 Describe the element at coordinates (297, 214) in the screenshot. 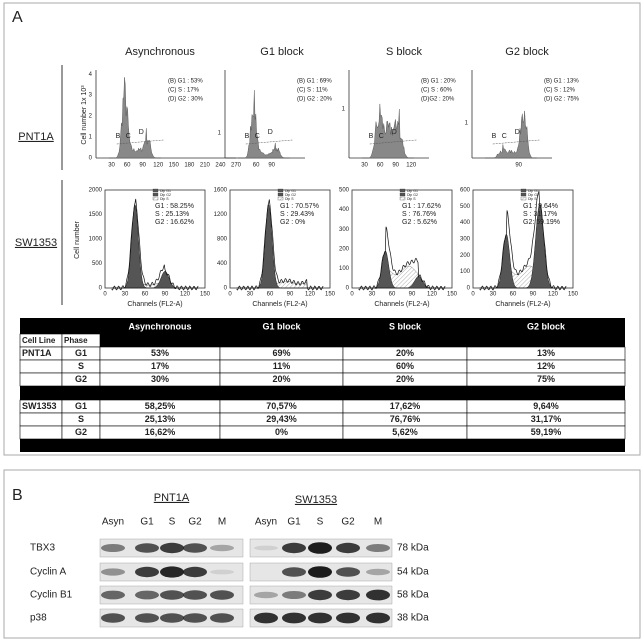

I see `stat-text: S : 29.43%` at that location.